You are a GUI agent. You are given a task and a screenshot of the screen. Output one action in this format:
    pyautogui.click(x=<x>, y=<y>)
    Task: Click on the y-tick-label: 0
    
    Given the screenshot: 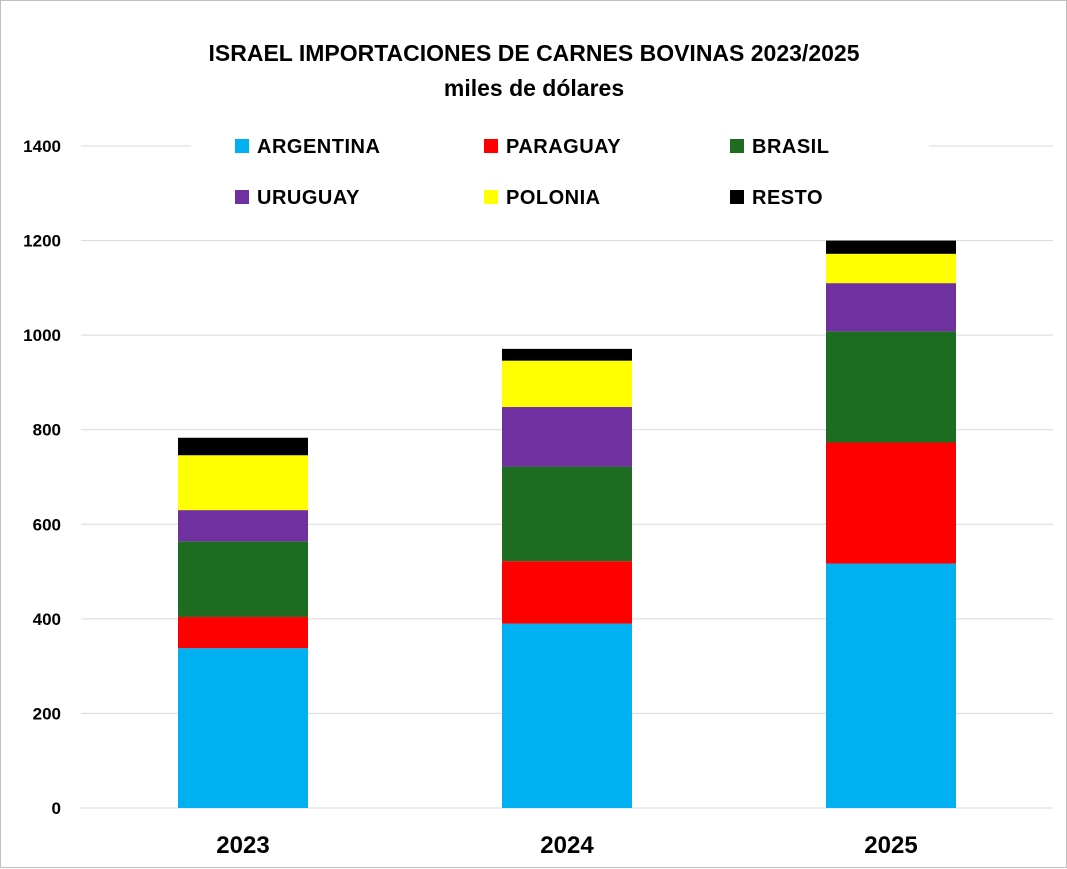 What is the action you would take?
    pyautogui.click(x=56, y=808)
    